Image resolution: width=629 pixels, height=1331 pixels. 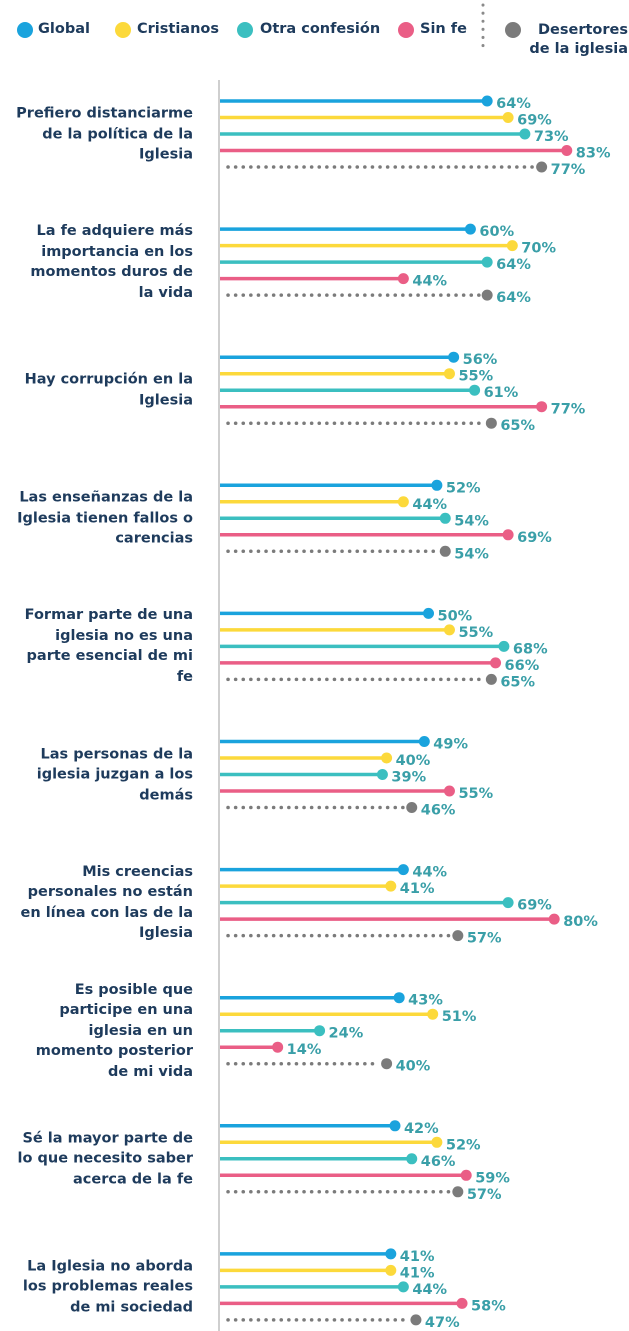 What do you see at coordinates (413, 761) in the screenshot?
I see `value-label: 40%` at bounding box center [413, 761].